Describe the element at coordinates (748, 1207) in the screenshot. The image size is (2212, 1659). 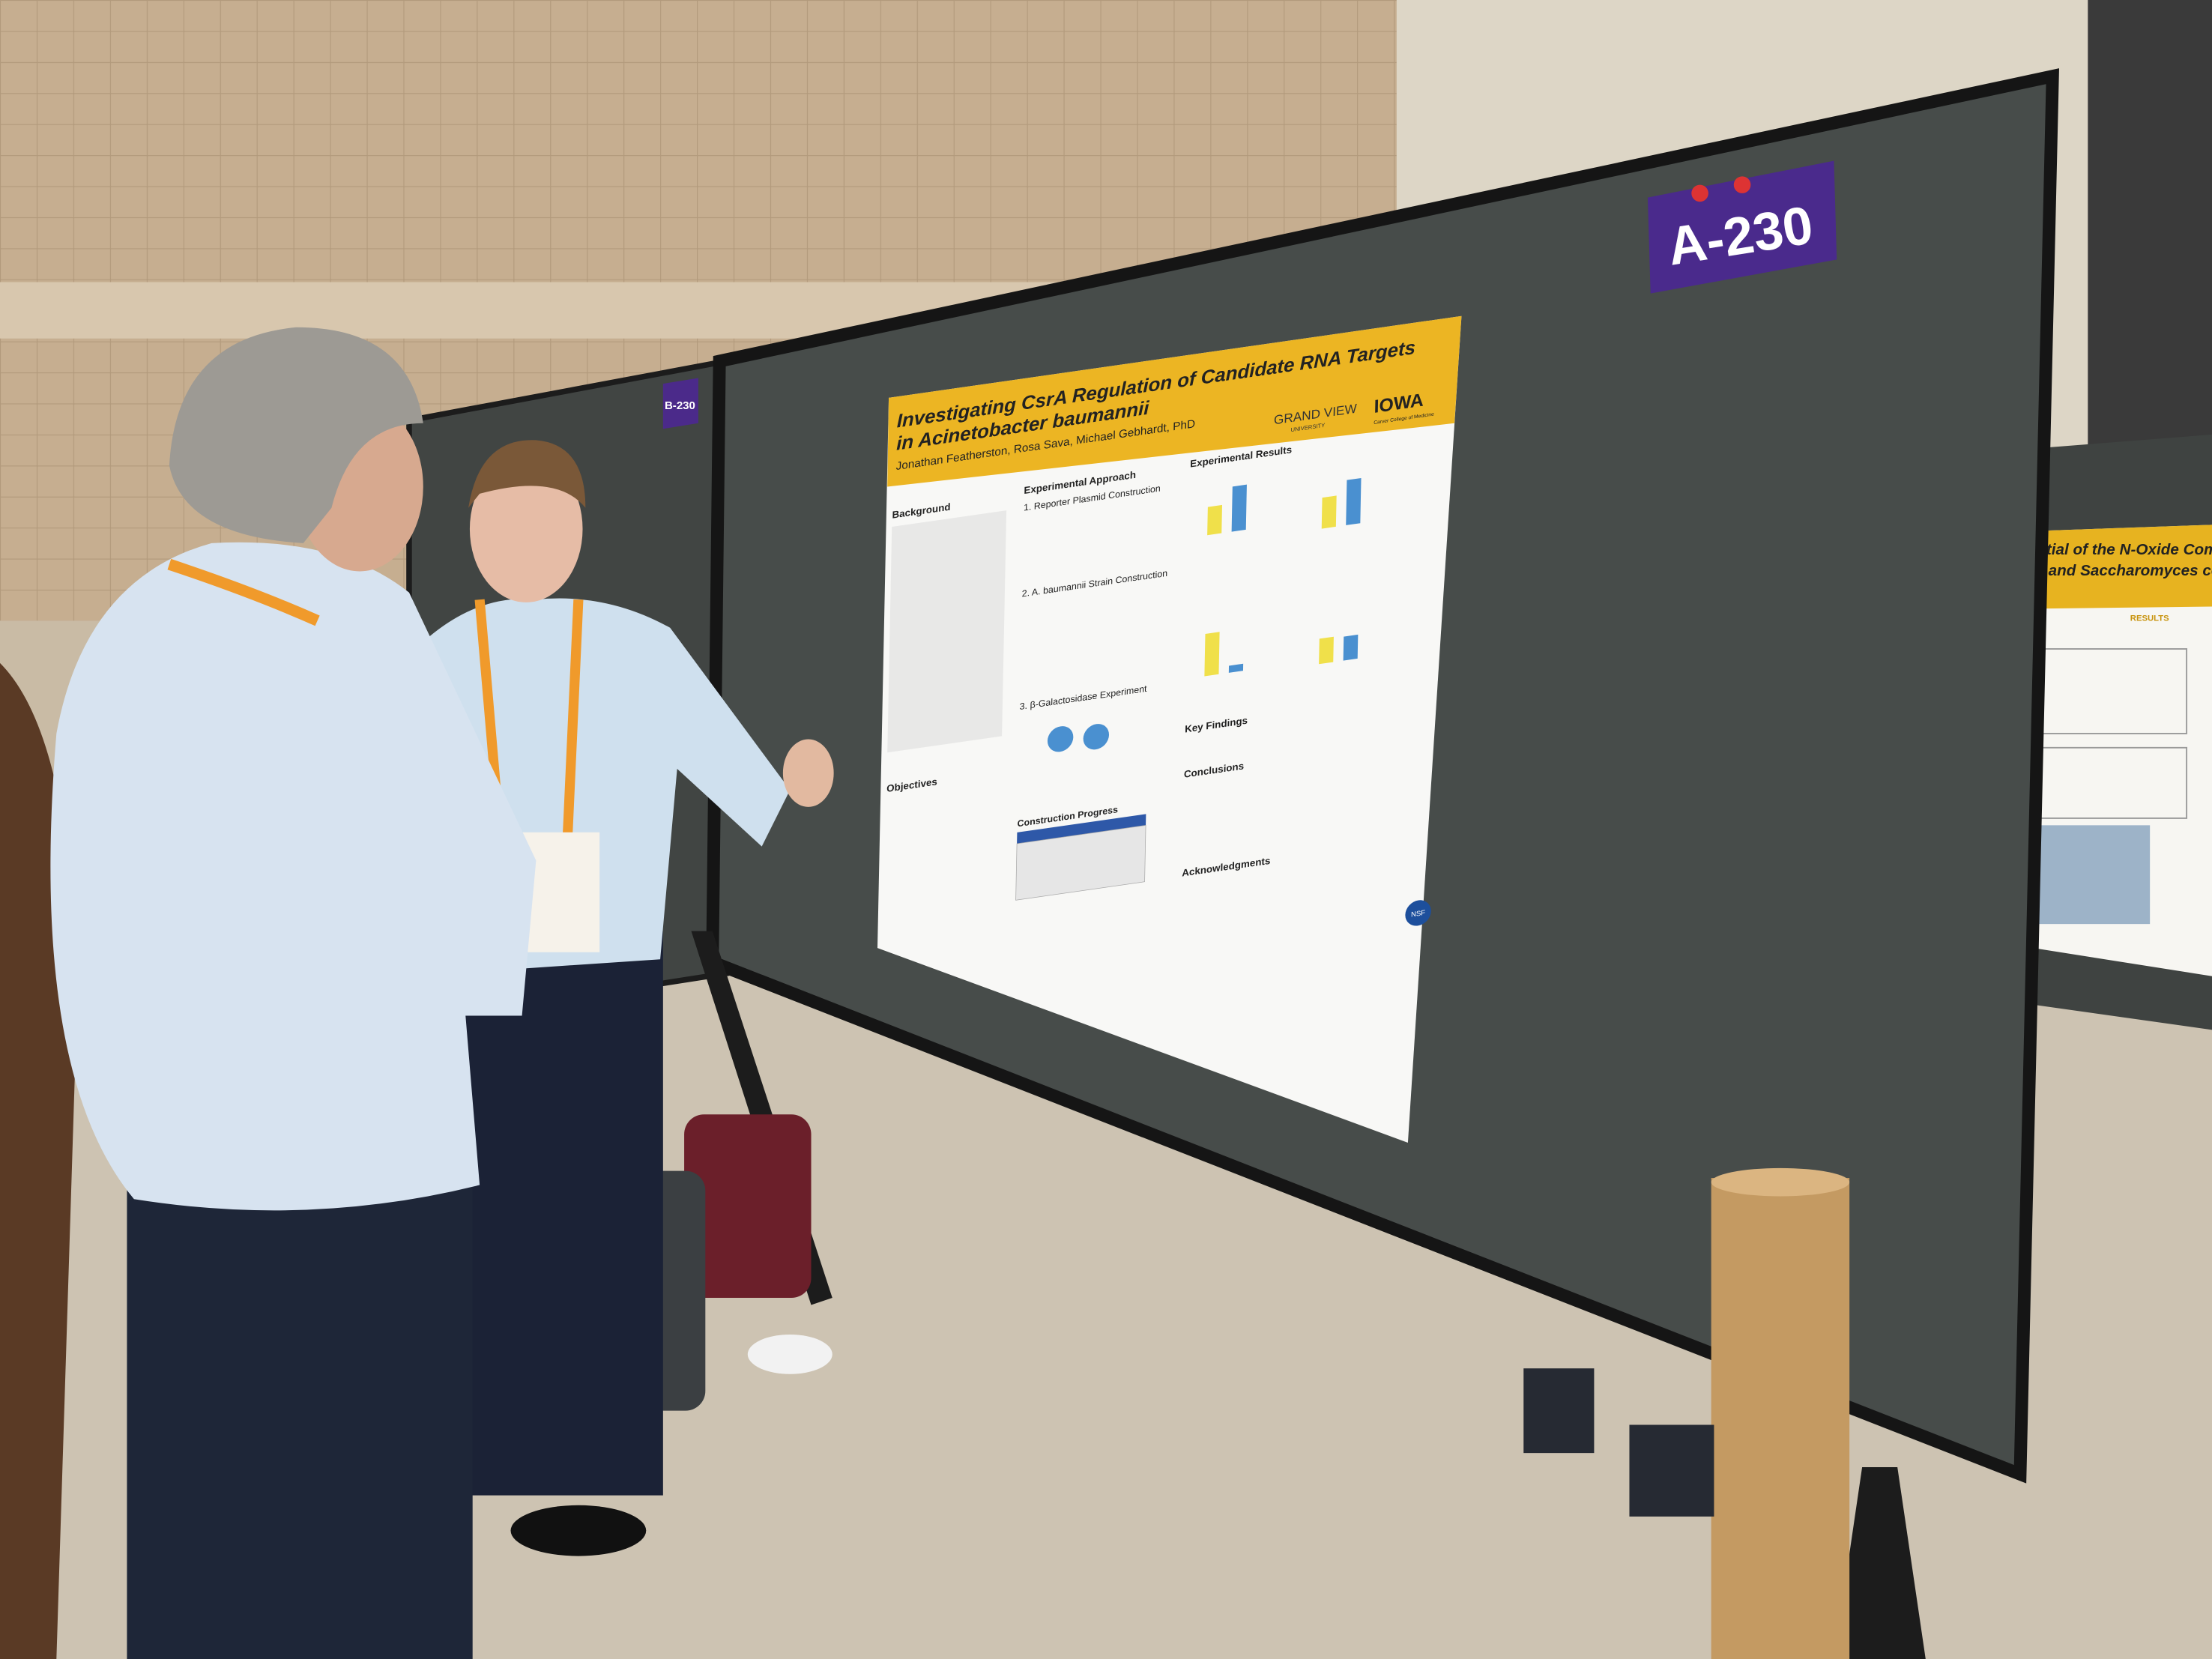
I see `backpack` at that location.